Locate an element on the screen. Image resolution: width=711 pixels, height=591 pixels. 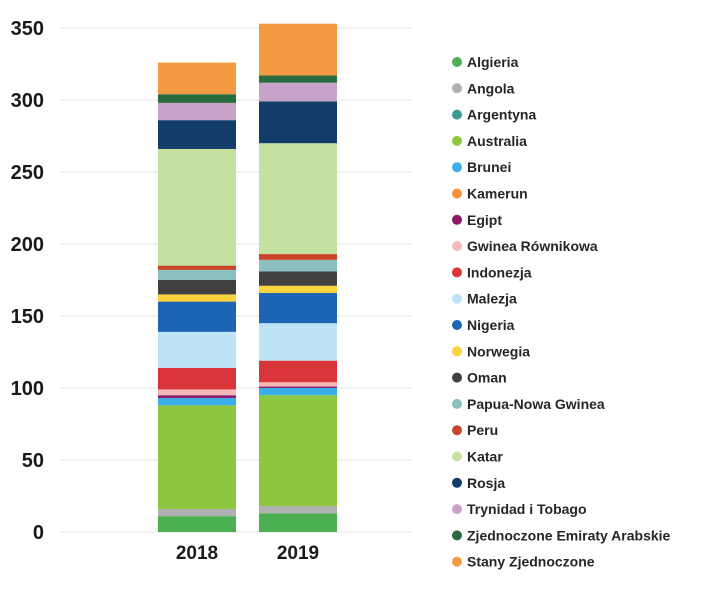
legend-item: Malezja is located at coordinates (484, 299).